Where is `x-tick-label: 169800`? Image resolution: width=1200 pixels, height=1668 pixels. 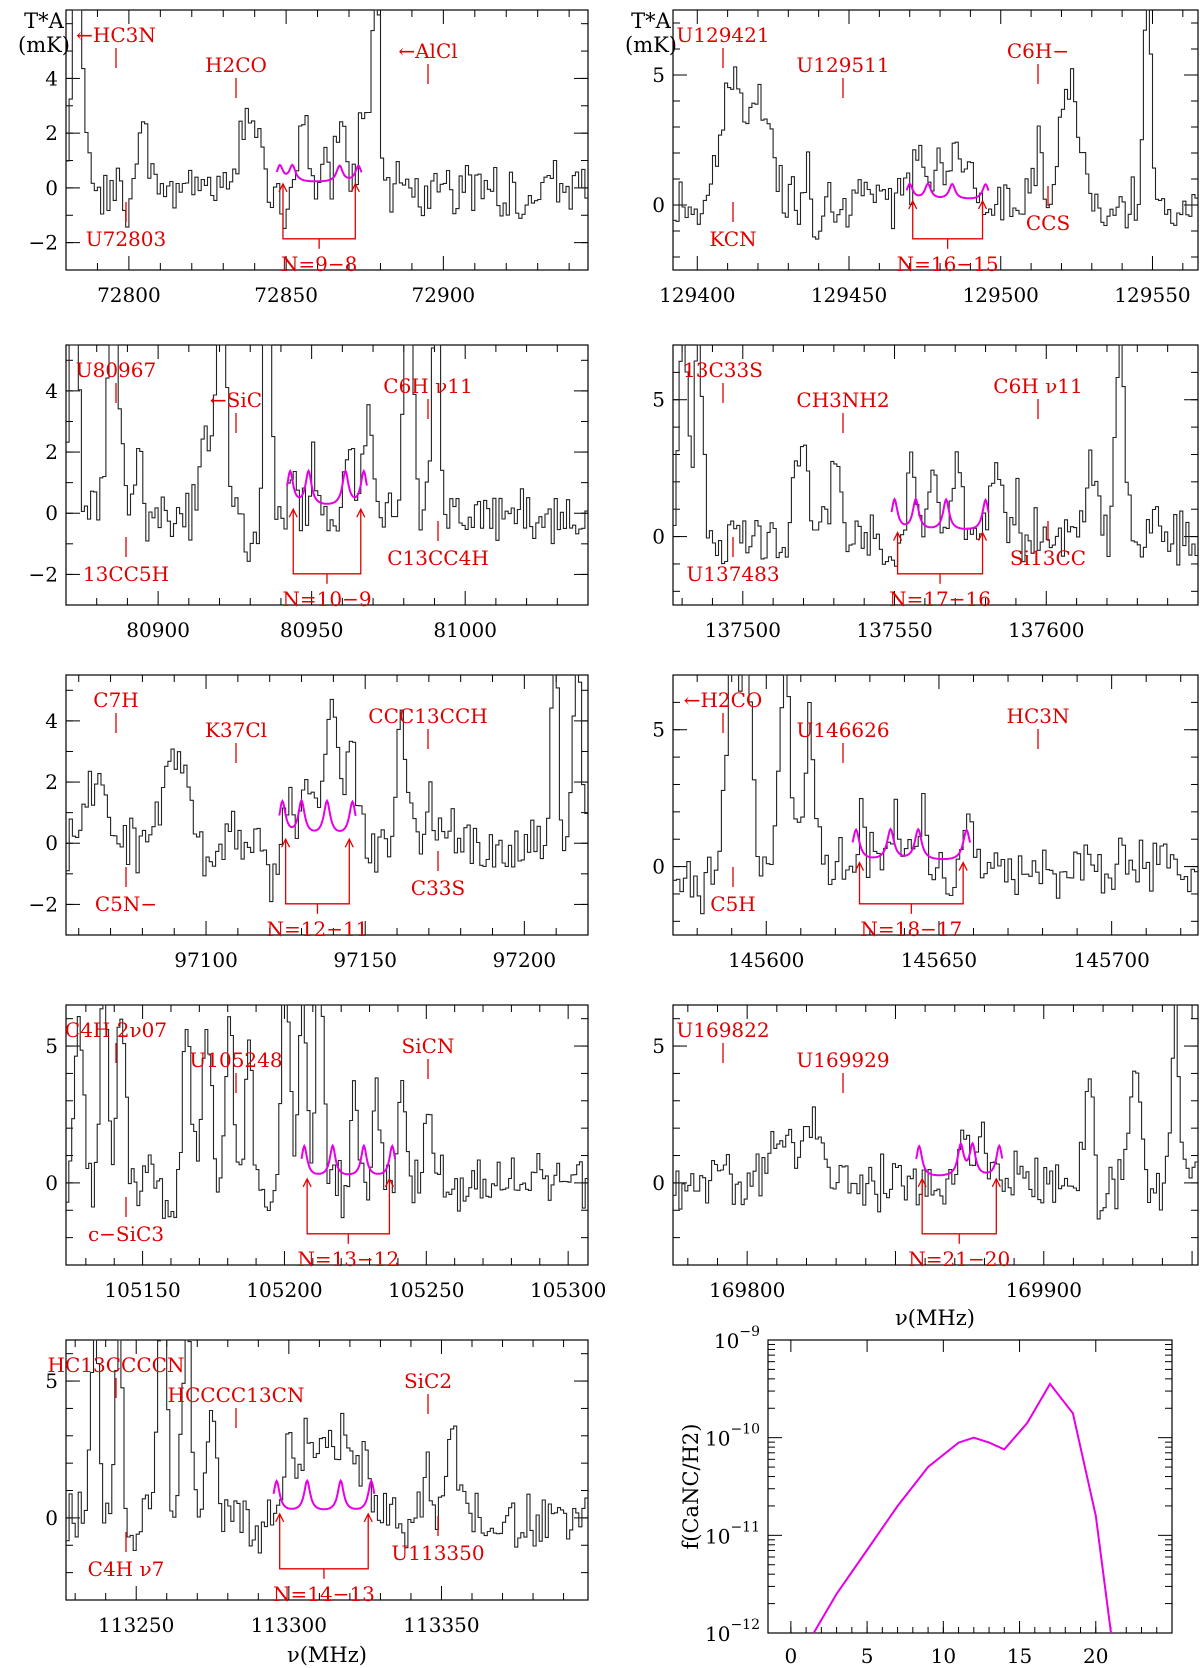 x-tick-label: 169800 is located at coordinates (747, 1290).